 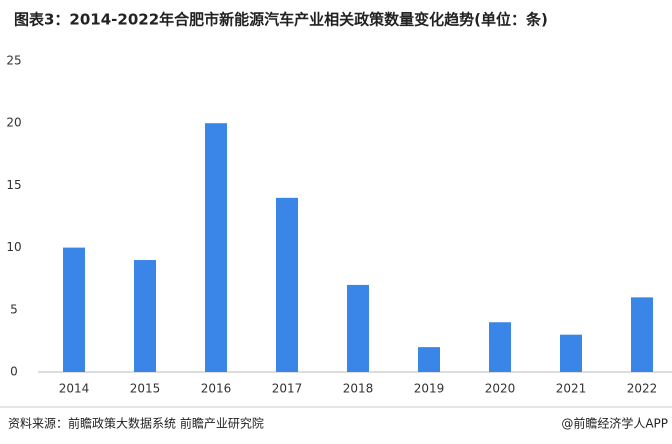 I want to click on y-tick-label: 20, so click(x=13, y=123).